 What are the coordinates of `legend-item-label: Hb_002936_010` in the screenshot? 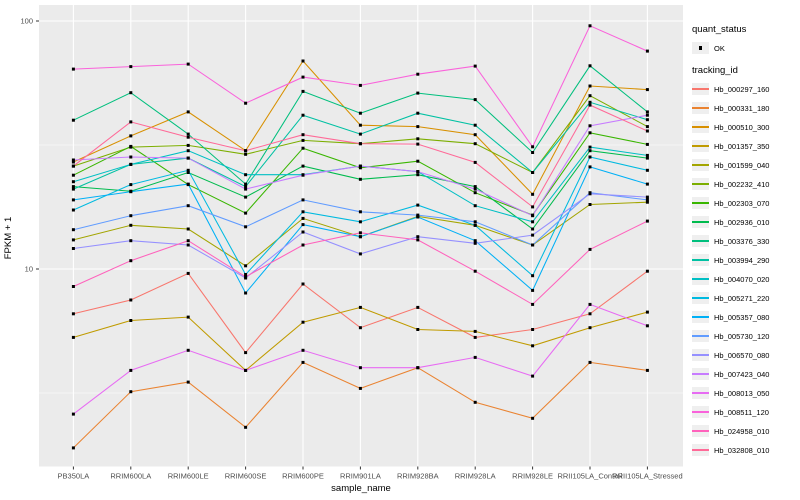 It's located at (742, 222).